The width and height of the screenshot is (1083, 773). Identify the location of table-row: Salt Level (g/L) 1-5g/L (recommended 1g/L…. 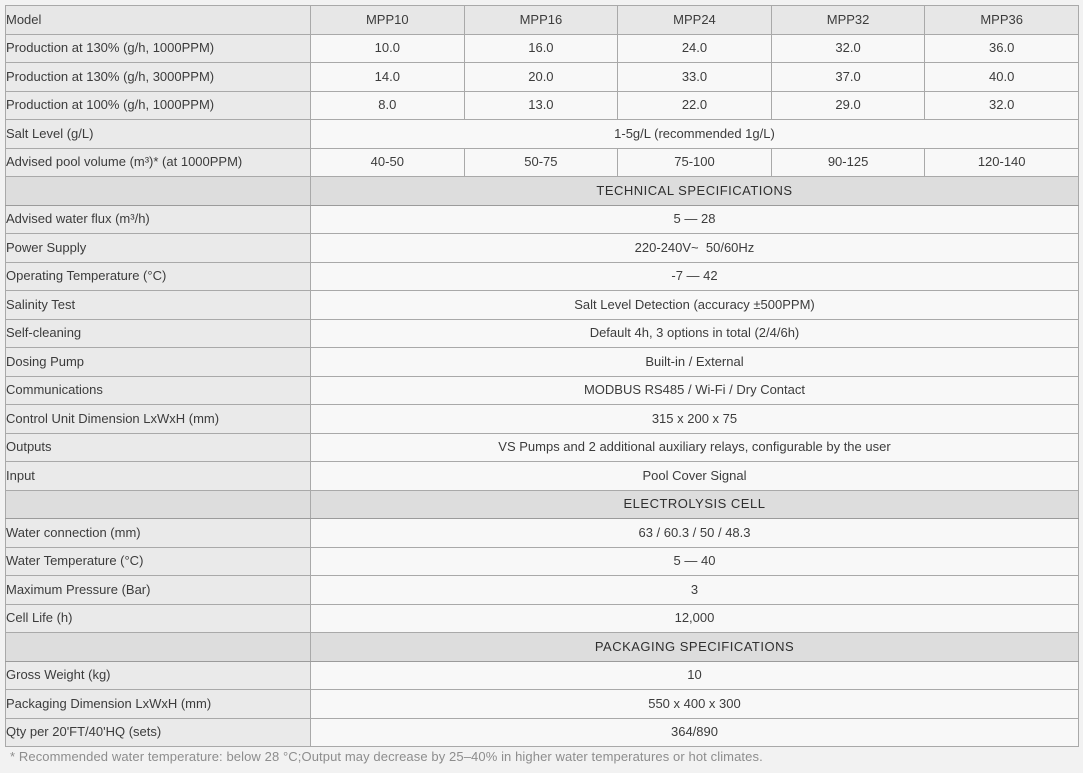
(542, 134).